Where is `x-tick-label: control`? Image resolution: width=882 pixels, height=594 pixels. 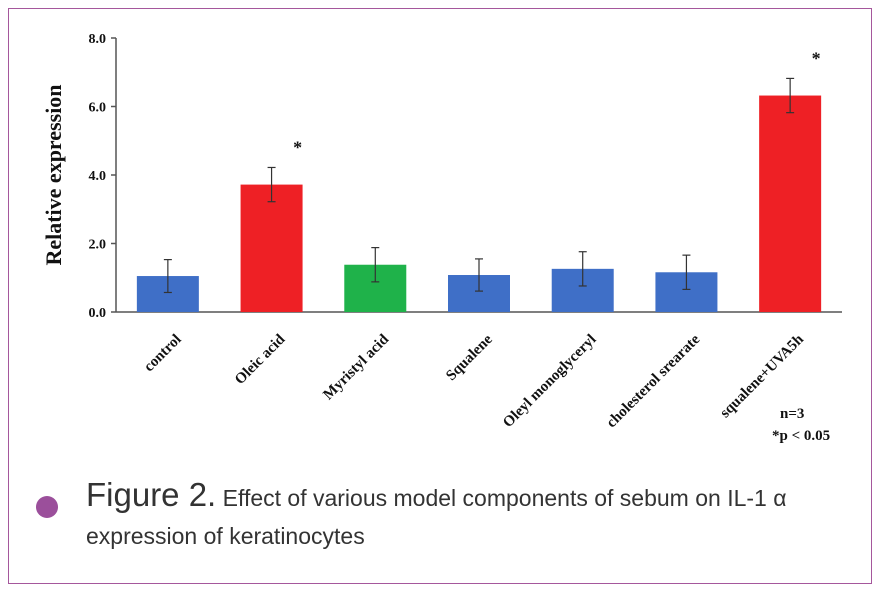
x-tick-label: control is located at coordinates (163, 354).